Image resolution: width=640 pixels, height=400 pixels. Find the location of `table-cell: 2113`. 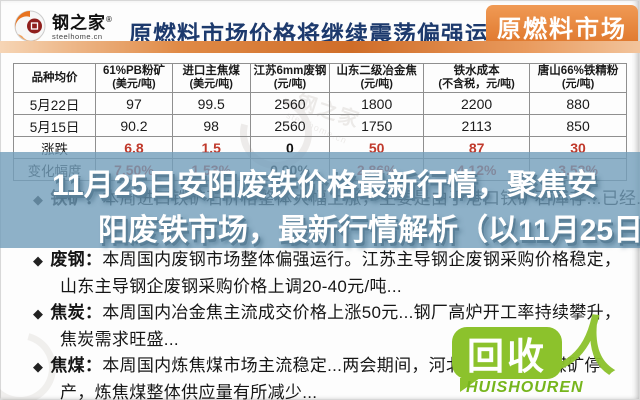

table-cell: 2113 is located at coordinates (477, 126).